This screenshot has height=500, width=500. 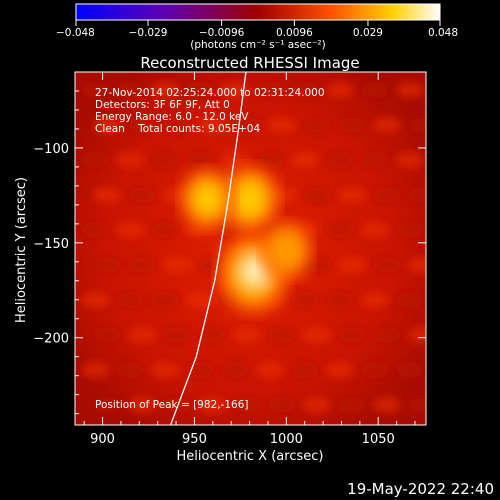 What do you see at coordinates (177, 129) in the screenshot?
I see `info-total-counts: Clean Total counts: 9.05E+04` at bounding box center [177, 129].